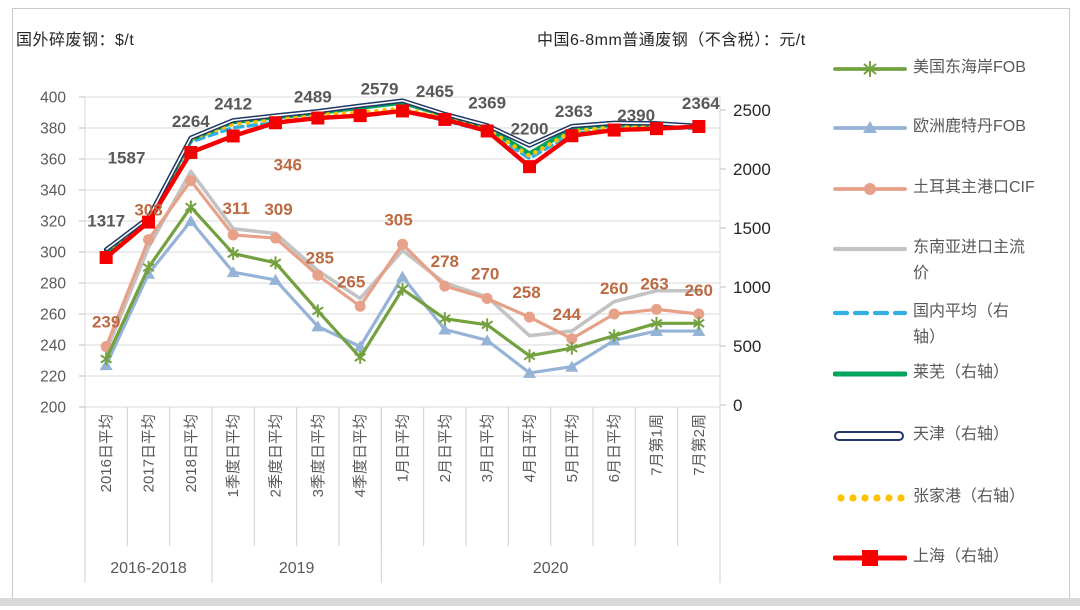  What do you see at coordinates (106, 453) in the screenshot?
I see `x-axis-category-label: 2016日平均` at bounding box center [106, 453].